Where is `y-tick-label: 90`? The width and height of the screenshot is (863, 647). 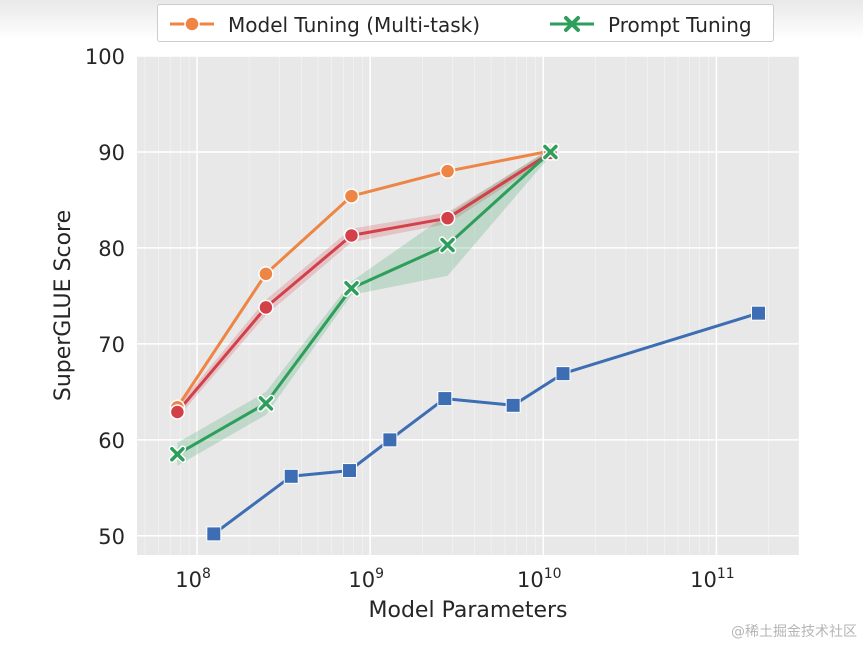
y-tick-label: 90 is located at coordinates (111, 153).